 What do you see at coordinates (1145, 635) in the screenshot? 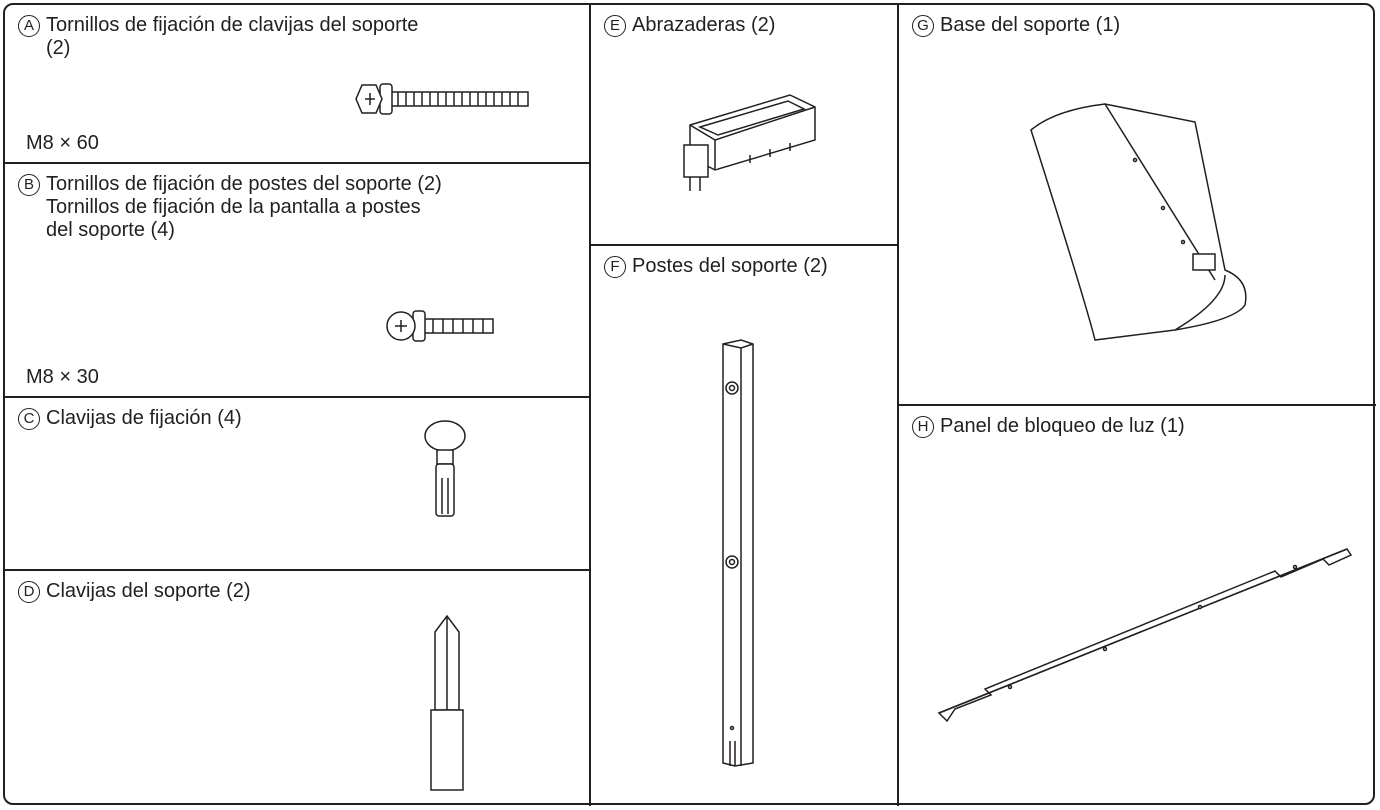
I see `light-panel` at bounding box center [1145, 635].